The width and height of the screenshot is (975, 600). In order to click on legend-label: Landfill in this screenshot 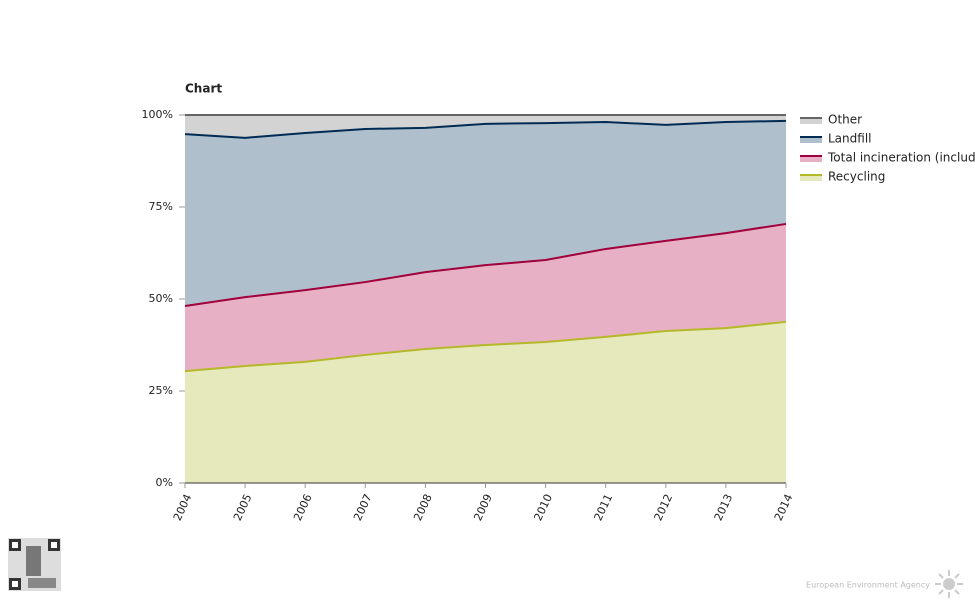, I will do `click(850, 139)`.